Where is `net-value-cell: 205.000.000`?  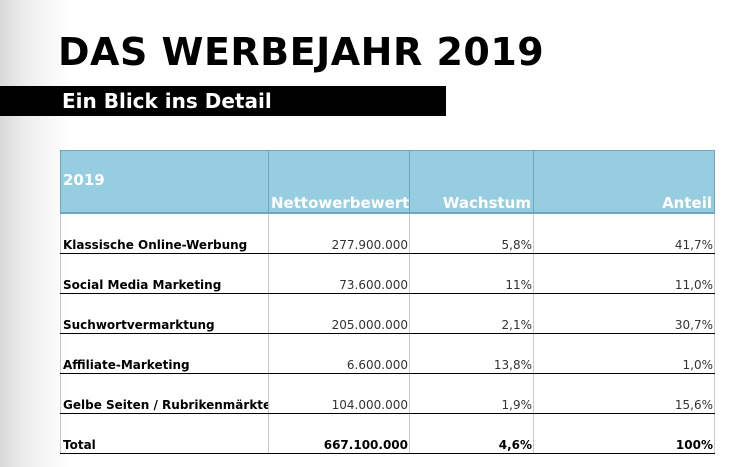 net-value-cell: 205.000.000 is located at coordinates (339, 313).